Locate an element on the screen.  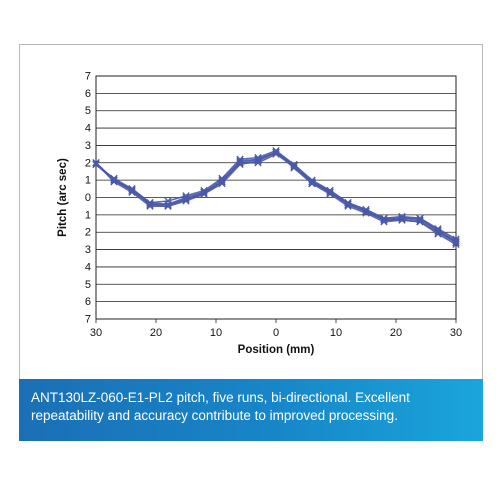
x-axis-title: Position (mm) is located at coordinates (276, 350).